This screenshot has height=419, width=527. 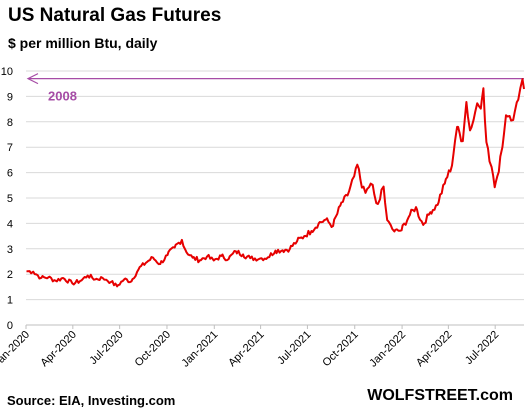 What do you see at coordinates (106, 348) in the screenshot?
I see `x-tick-label: Jul-2020` at bounding box center [106, 348].